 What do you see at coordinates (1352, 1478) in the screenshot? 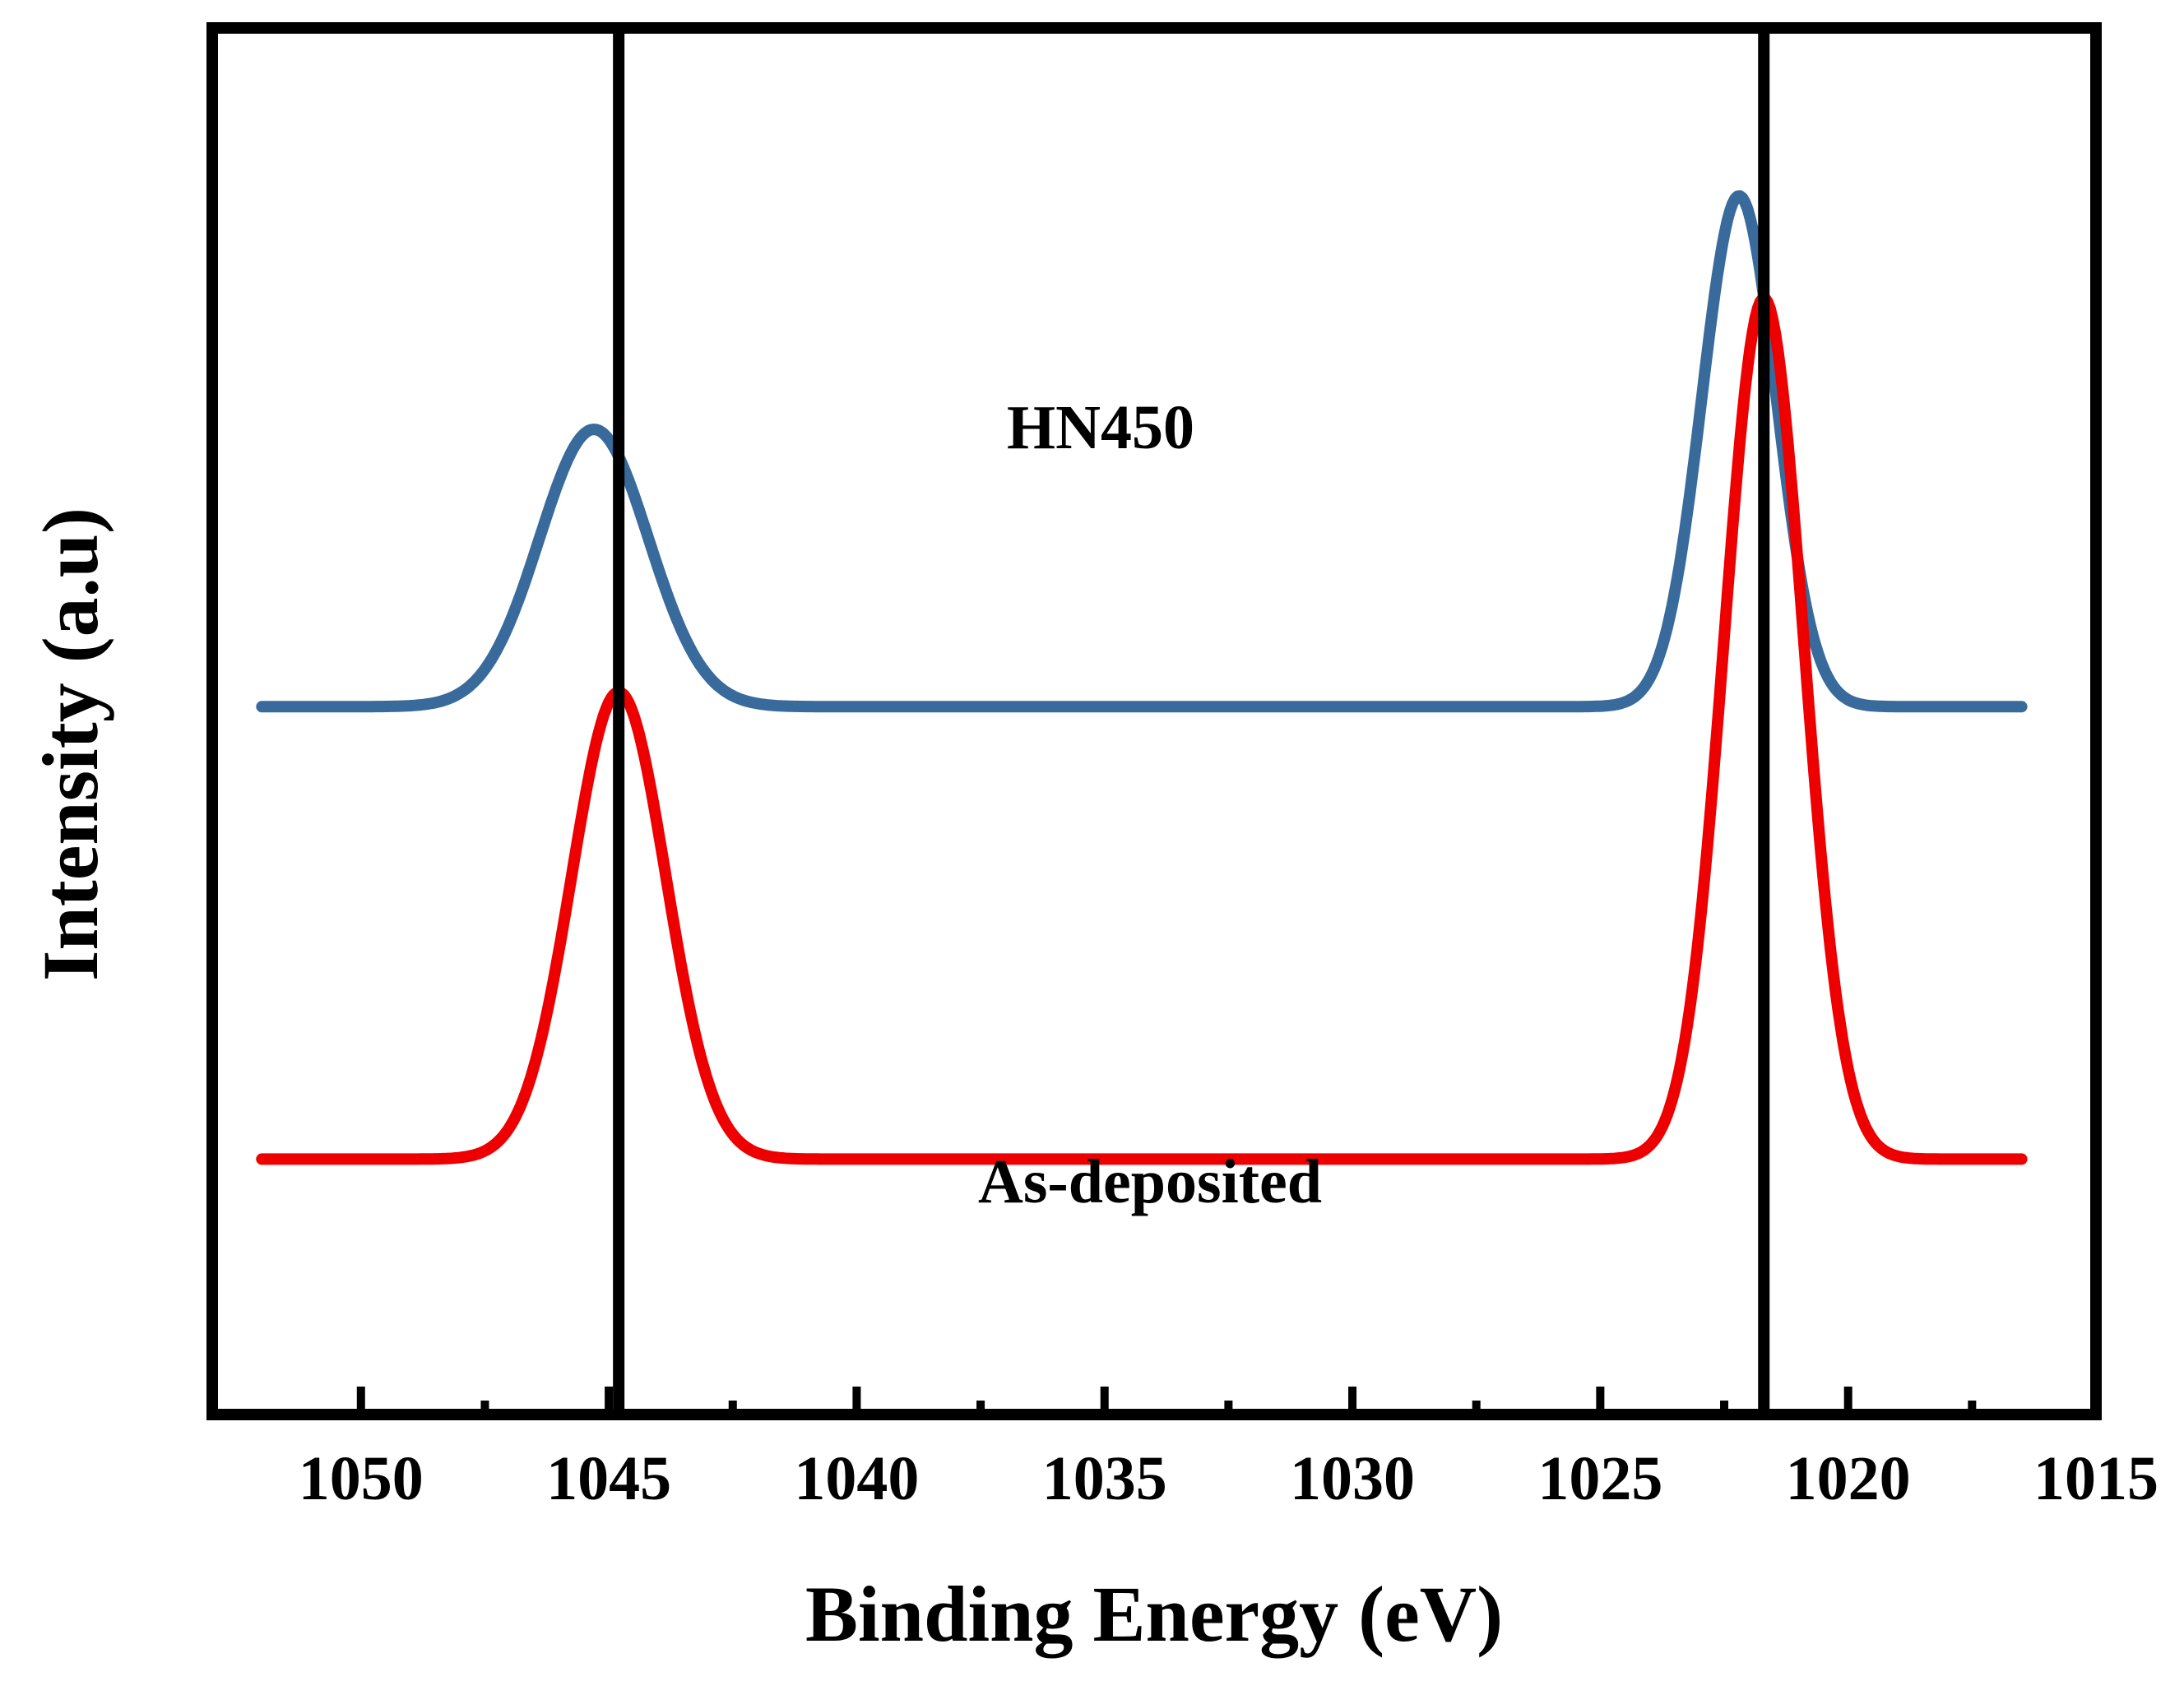
I see `x-tick-label-4: 1030` at bounding box center [1352, 1478].